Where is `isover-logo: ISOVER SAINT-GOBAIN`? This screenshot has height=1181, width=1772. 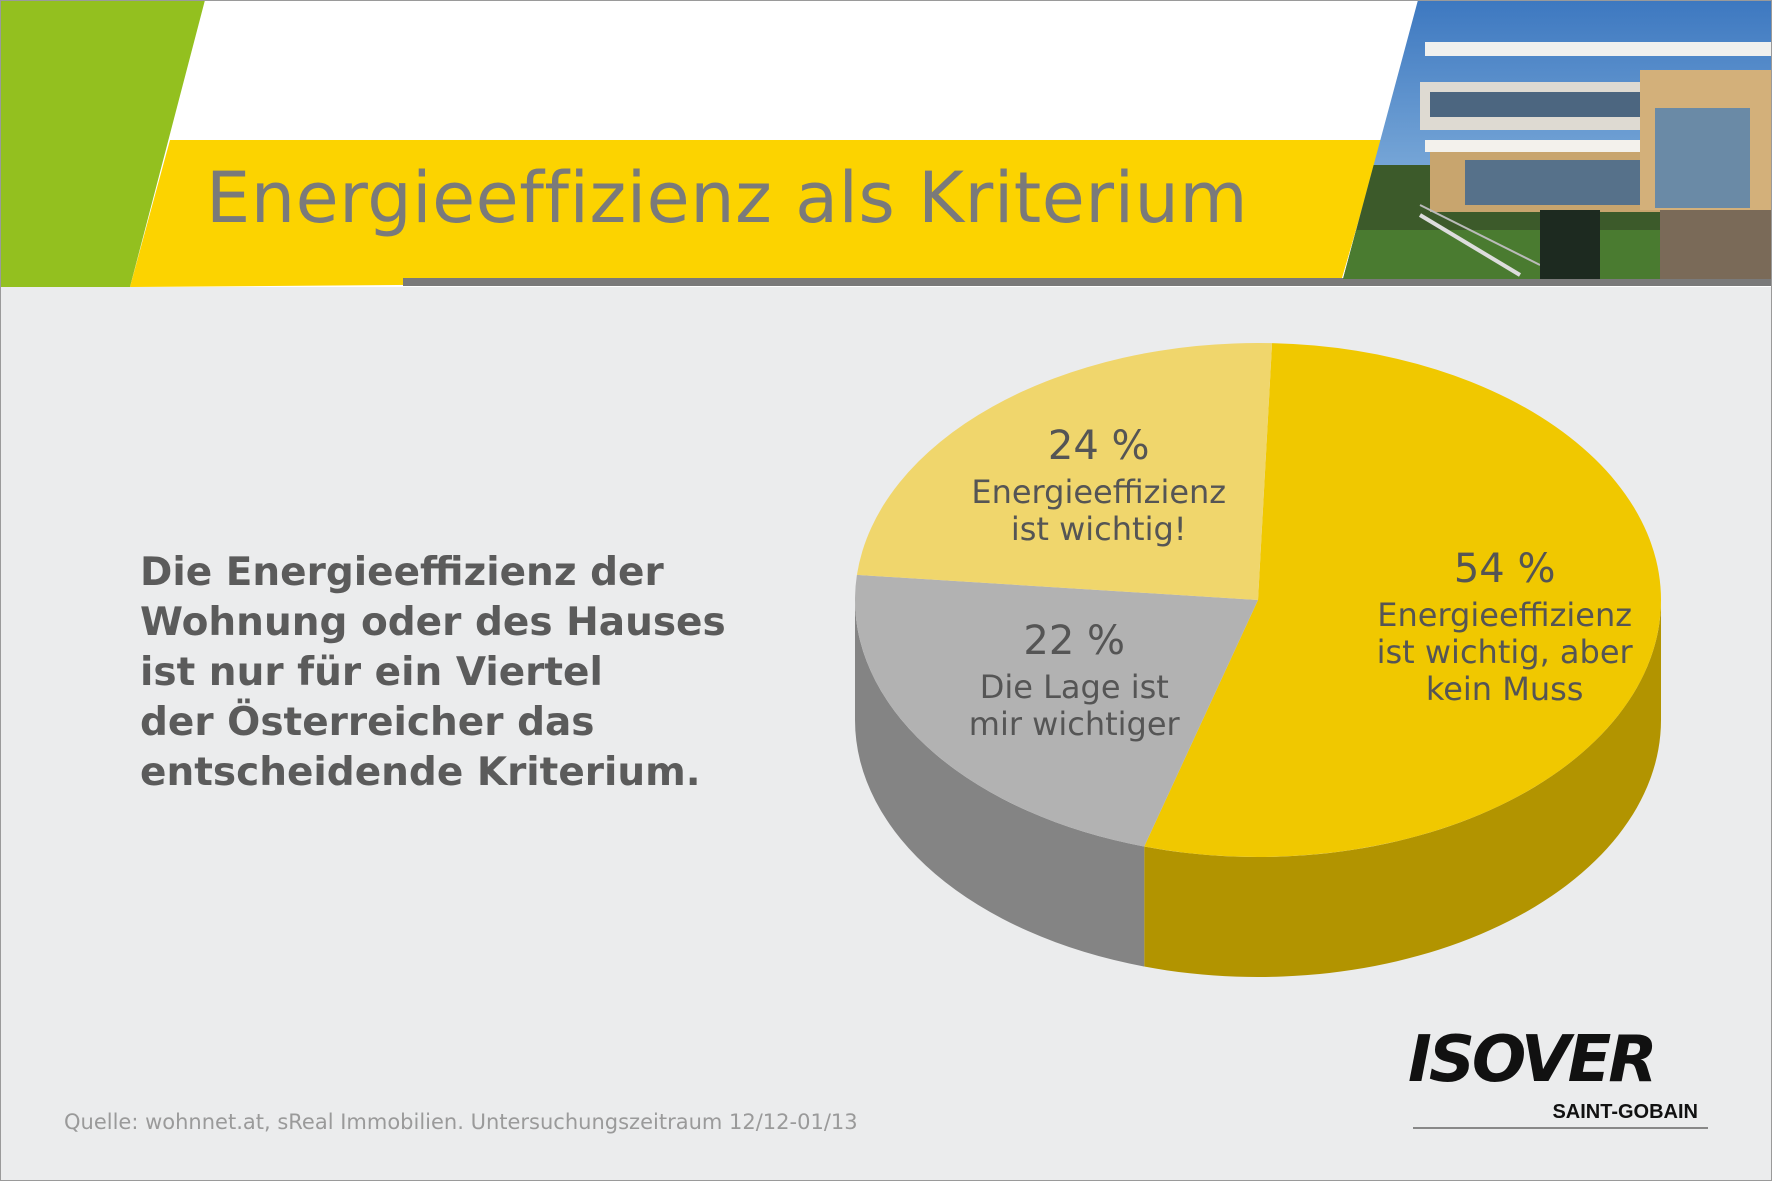 isover-logo: ISOVER SAINT-GOBAIN is located at coordinates (1558, 1076).